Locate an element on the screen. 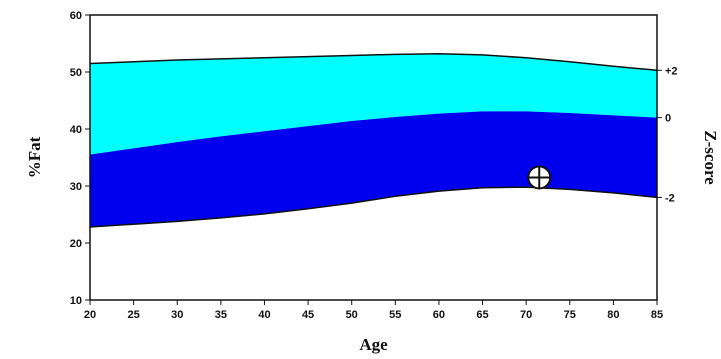  x-tick-label: 80 is located at coordinates (613, 315).